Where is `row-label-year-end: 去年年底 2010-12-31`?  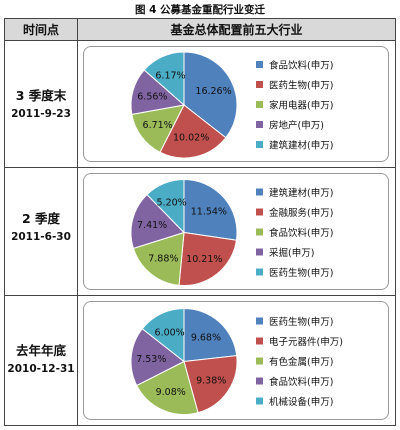 row-label-year-end: 去年年底 2010-12-31 is located at coordinates (41, 360).